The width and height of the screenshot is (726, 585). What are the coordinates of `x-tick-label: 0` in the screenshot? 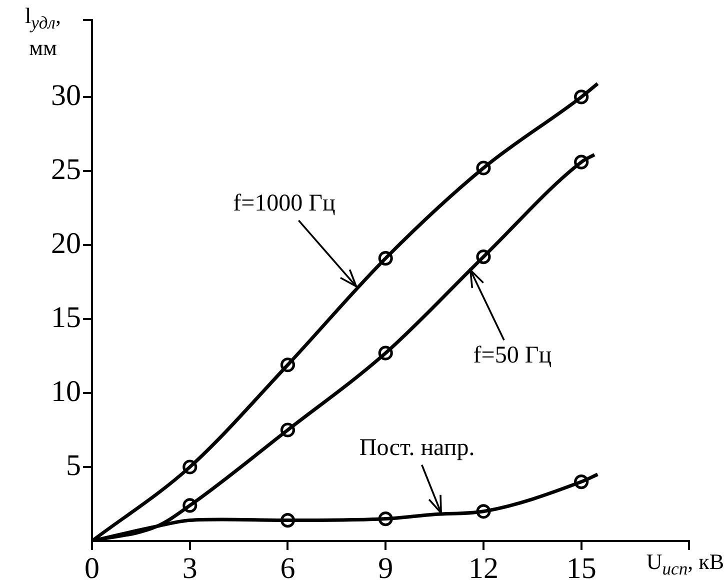 It's located at (92, 568).